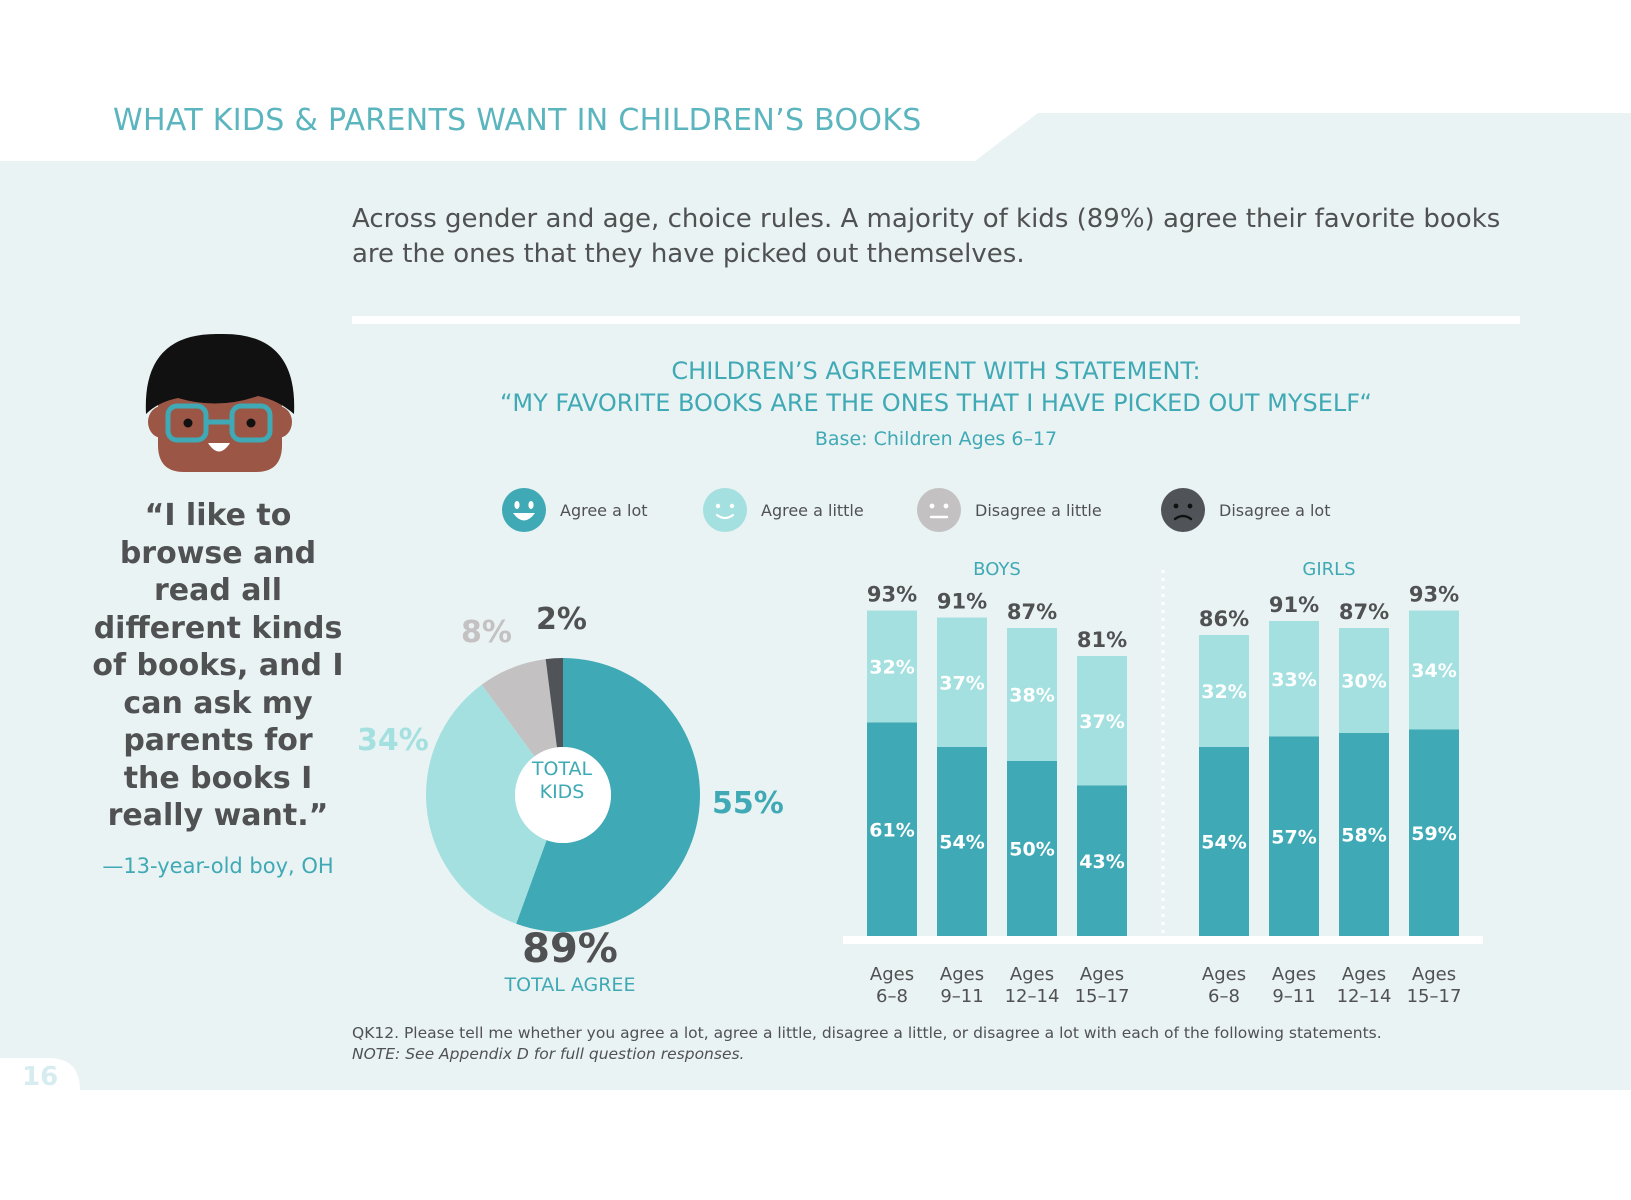  I want to click on legend-label-disagree-a-little: Disagree a little, so click(1038, 510).